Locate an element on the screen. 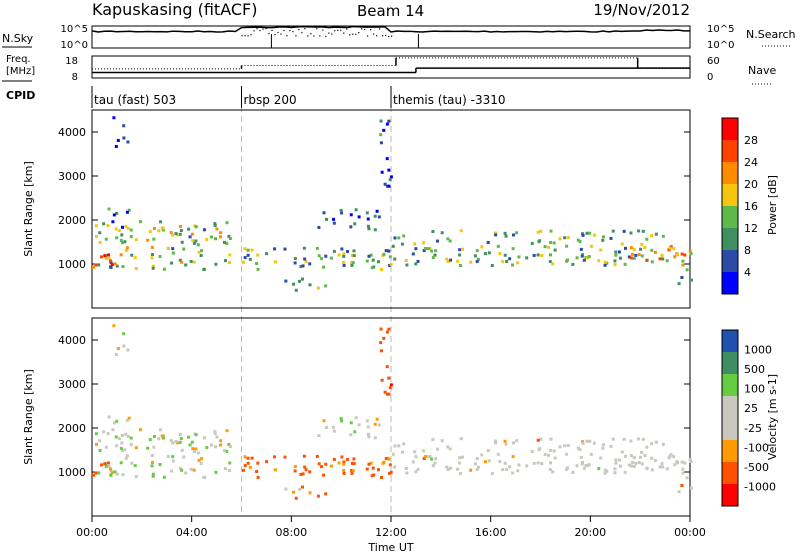  power-colorbar: 28 24 20 16 12 8 4 is located at coordinates (739, 206).